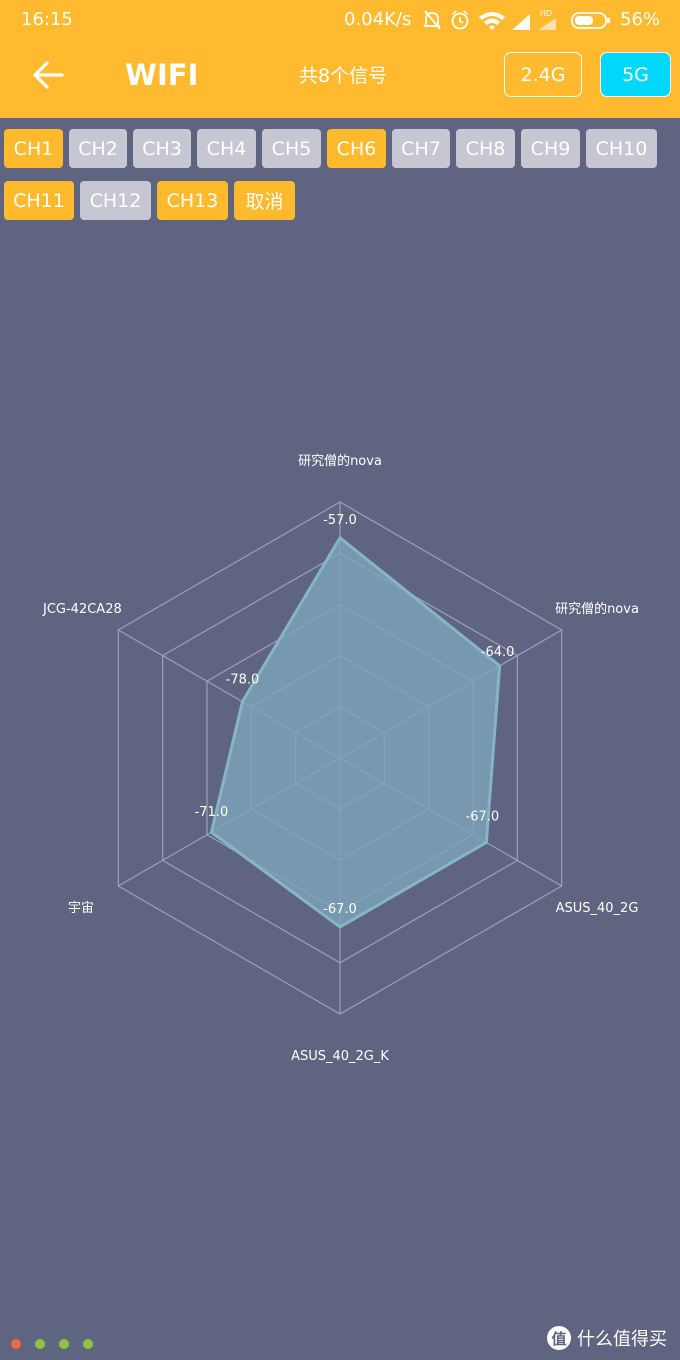 The image size is (680, 1360). Describe the element at coordinates (81, 908) in the screenshot. I see `radar-axis-label: 宇宙` at that location.